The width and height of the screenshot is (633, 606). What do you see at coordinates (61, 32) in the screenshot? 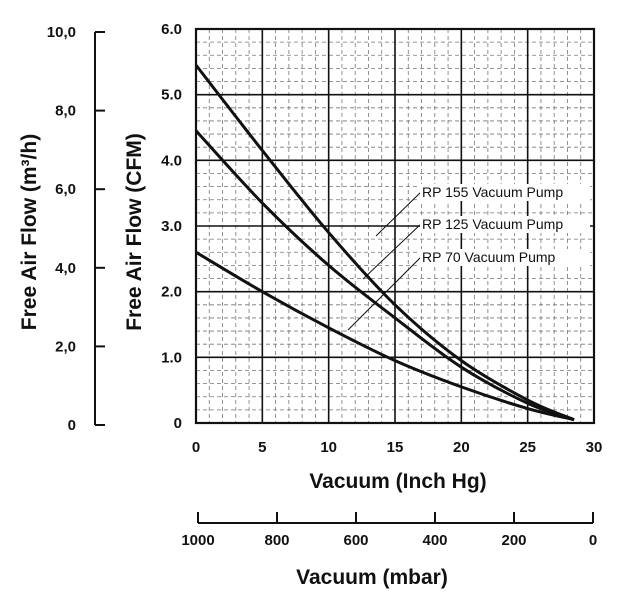
I see `secondary-y-tick-label: 10,0` at bounding box center [61, 32].